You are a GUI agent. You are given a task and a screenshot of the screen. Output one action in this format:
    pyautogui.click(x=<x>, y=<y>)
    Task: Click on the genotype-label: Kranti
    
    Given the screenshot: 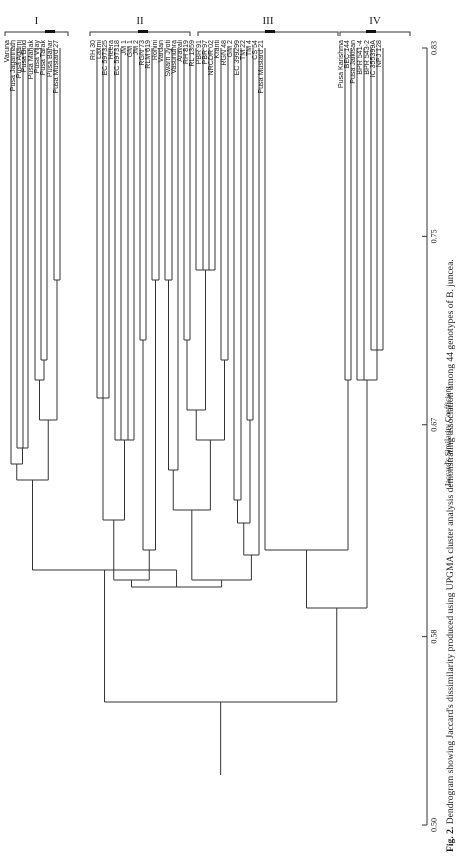 What is the action you would take?
    pyautogui.click(x=217, y=49)
    